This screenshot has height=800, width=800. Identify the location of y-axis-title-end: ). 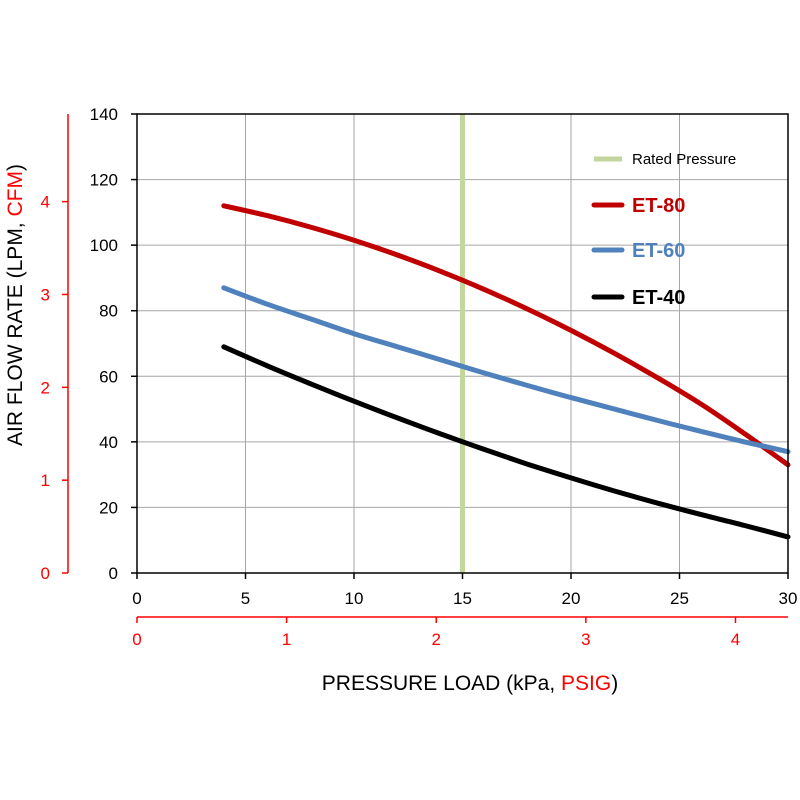
(15, 167).